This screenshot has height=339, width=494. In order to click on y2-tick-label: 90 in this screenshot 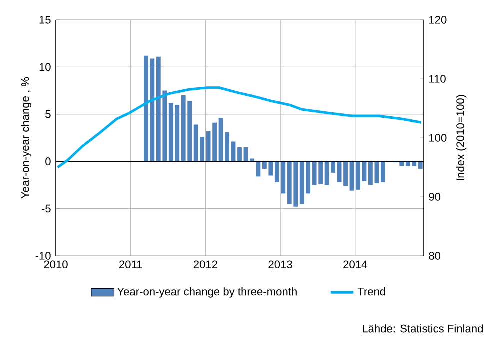, I will do `click(435, 197)`.